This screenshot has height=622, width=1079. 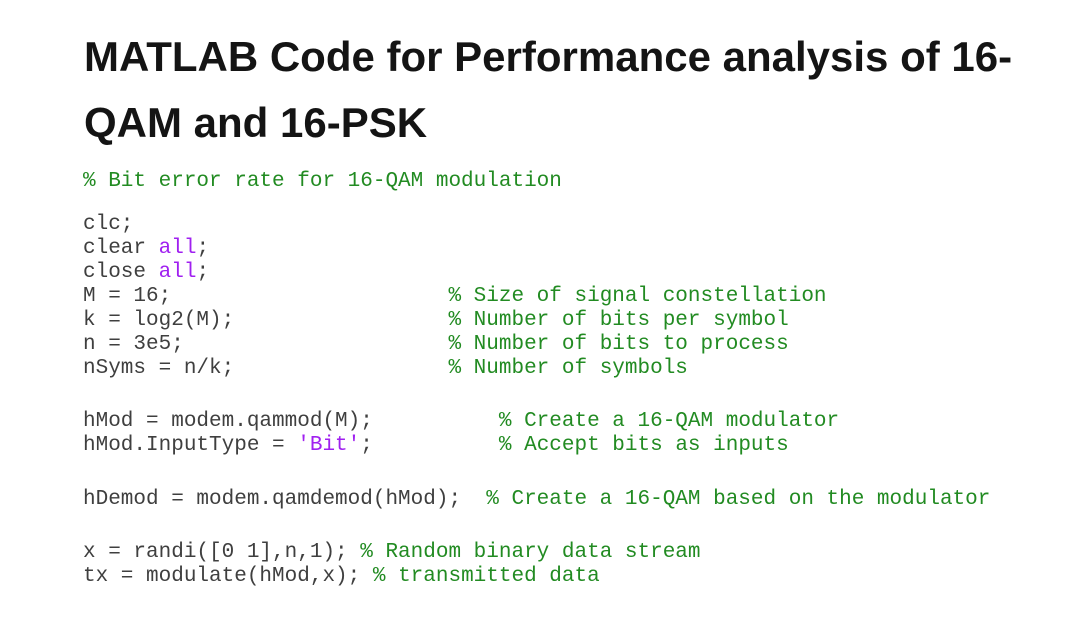 What do you see at coordinates (618, 320) in the screenshot?
I see `code-segment-comment: % Number of bits per symbol` at bounding box center [618, 320].